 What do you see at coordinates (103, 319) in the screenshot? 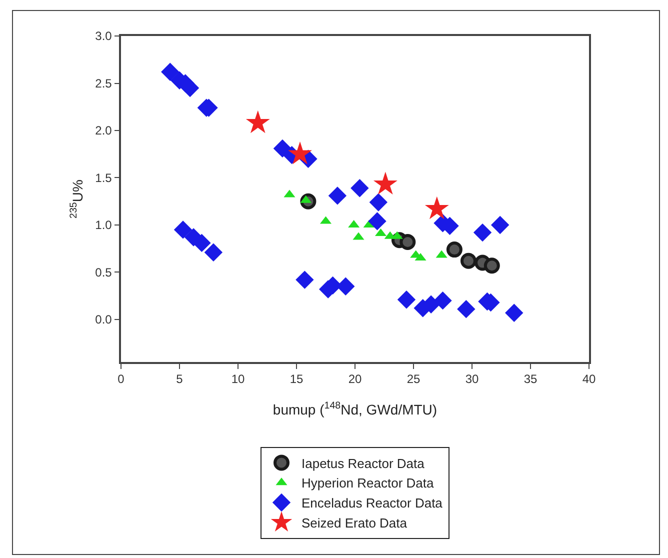
I see `y-tick-label: 0.0` at bounding box center [103, 319].